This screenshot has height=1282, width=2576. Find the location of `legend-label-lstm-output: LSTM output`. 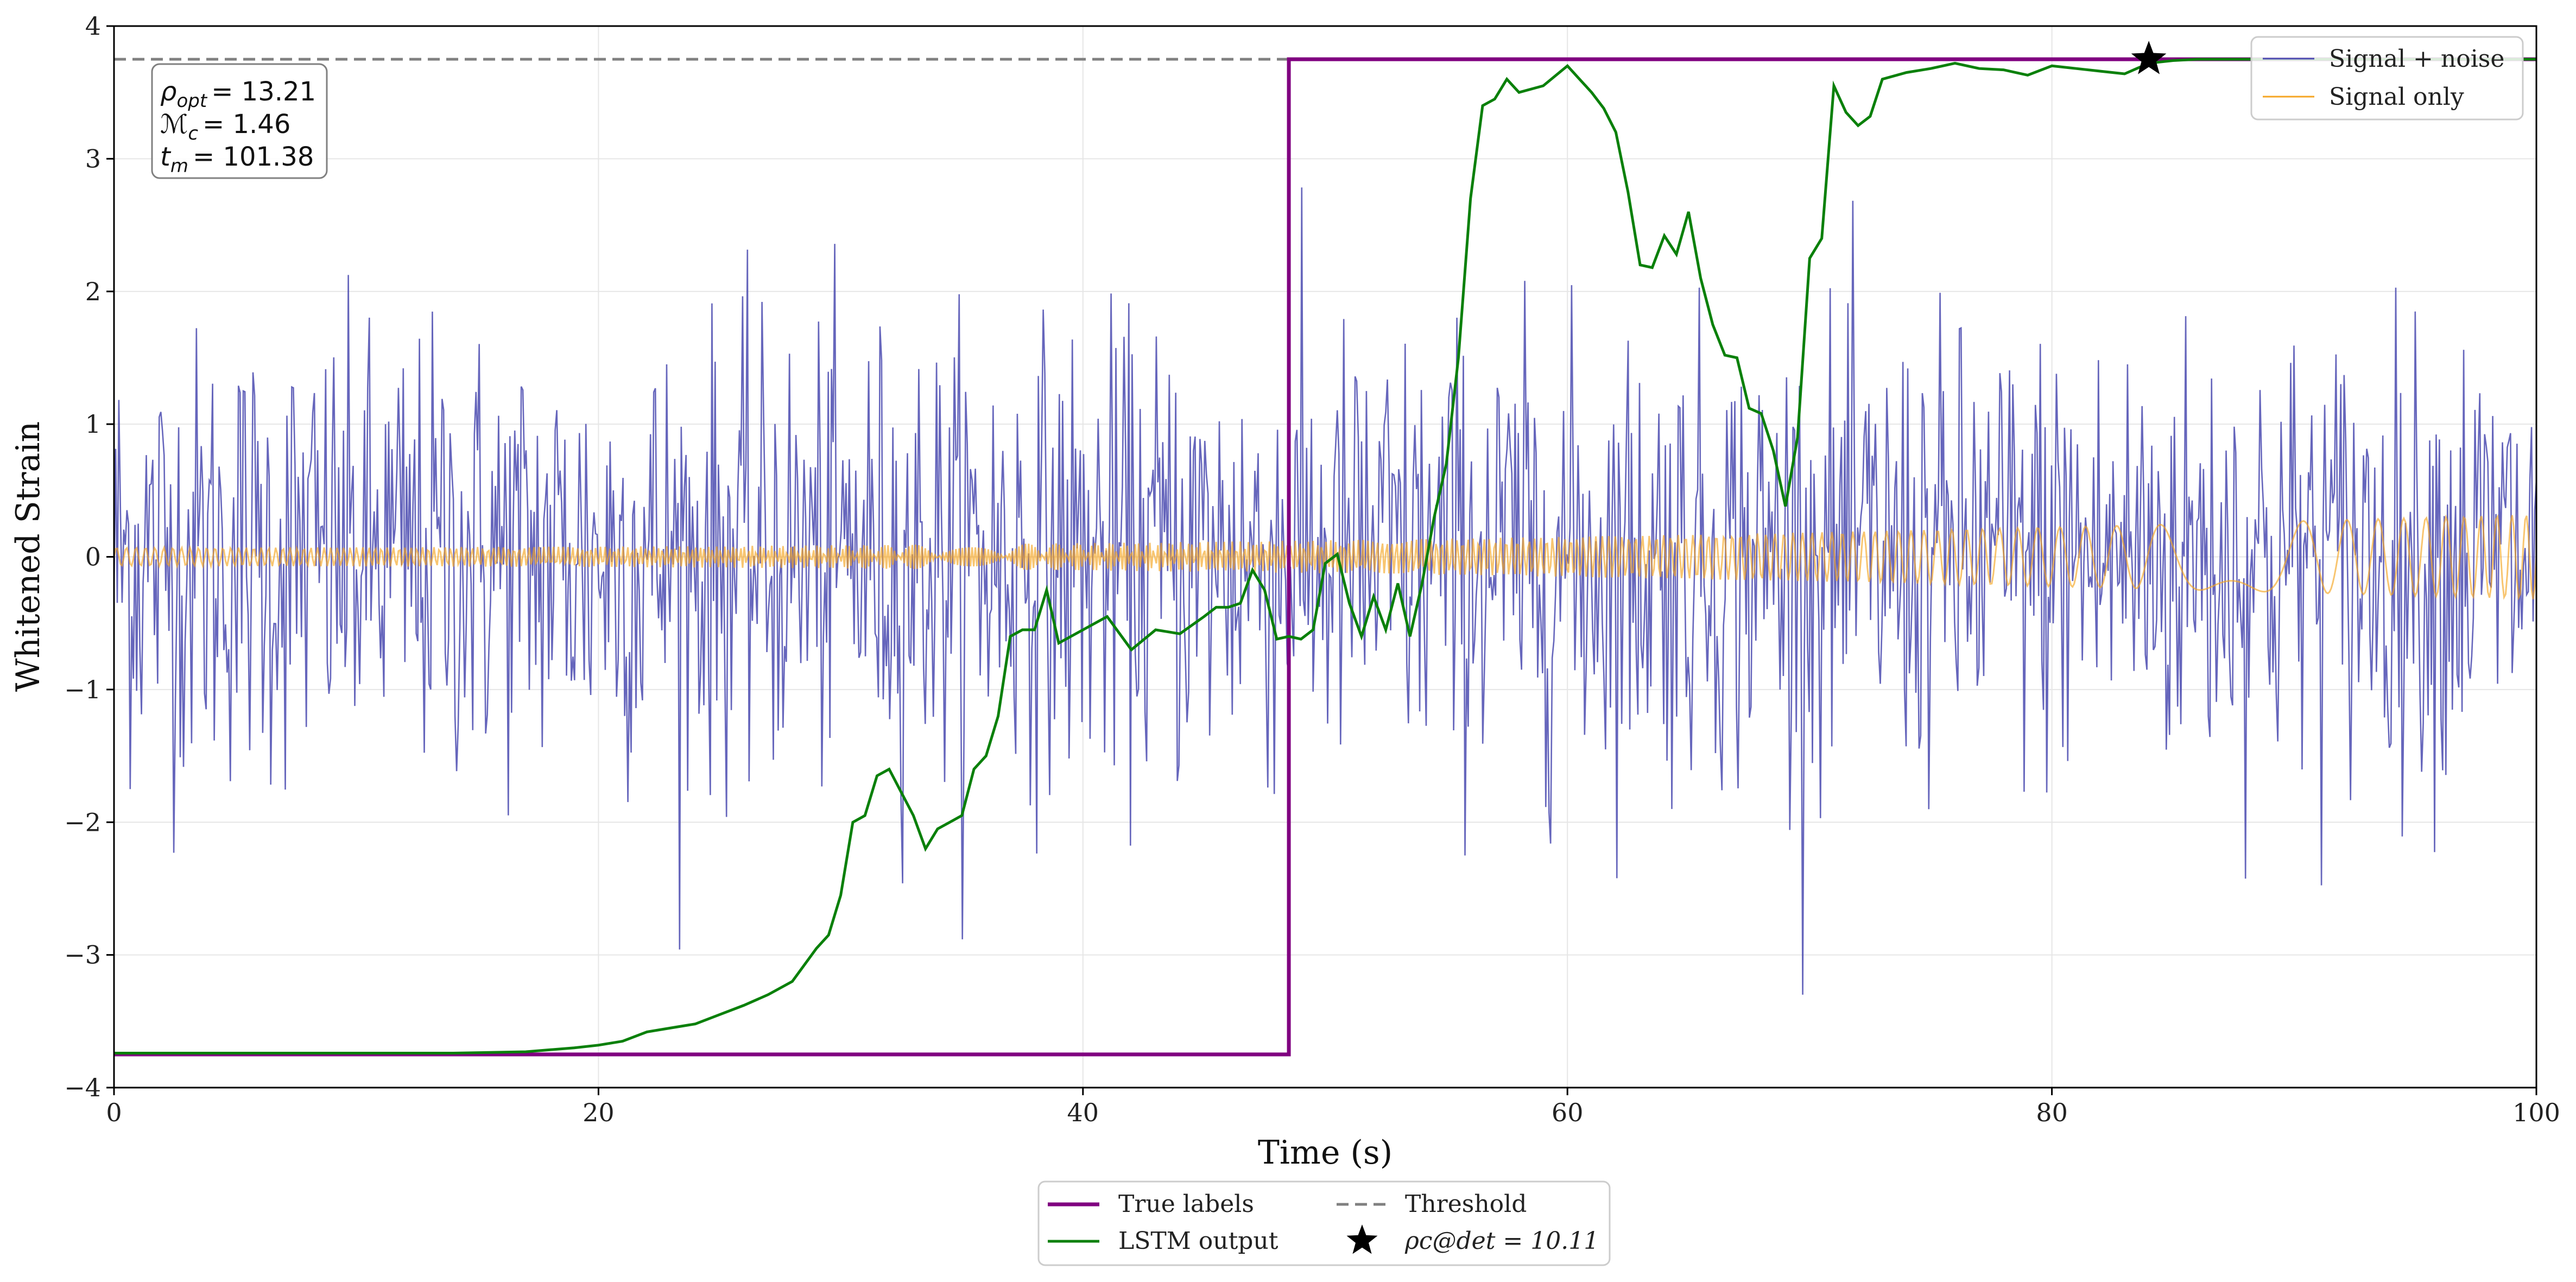

legend-label-lstm-output: LSTM output is located at coordinates (1198, 1241).